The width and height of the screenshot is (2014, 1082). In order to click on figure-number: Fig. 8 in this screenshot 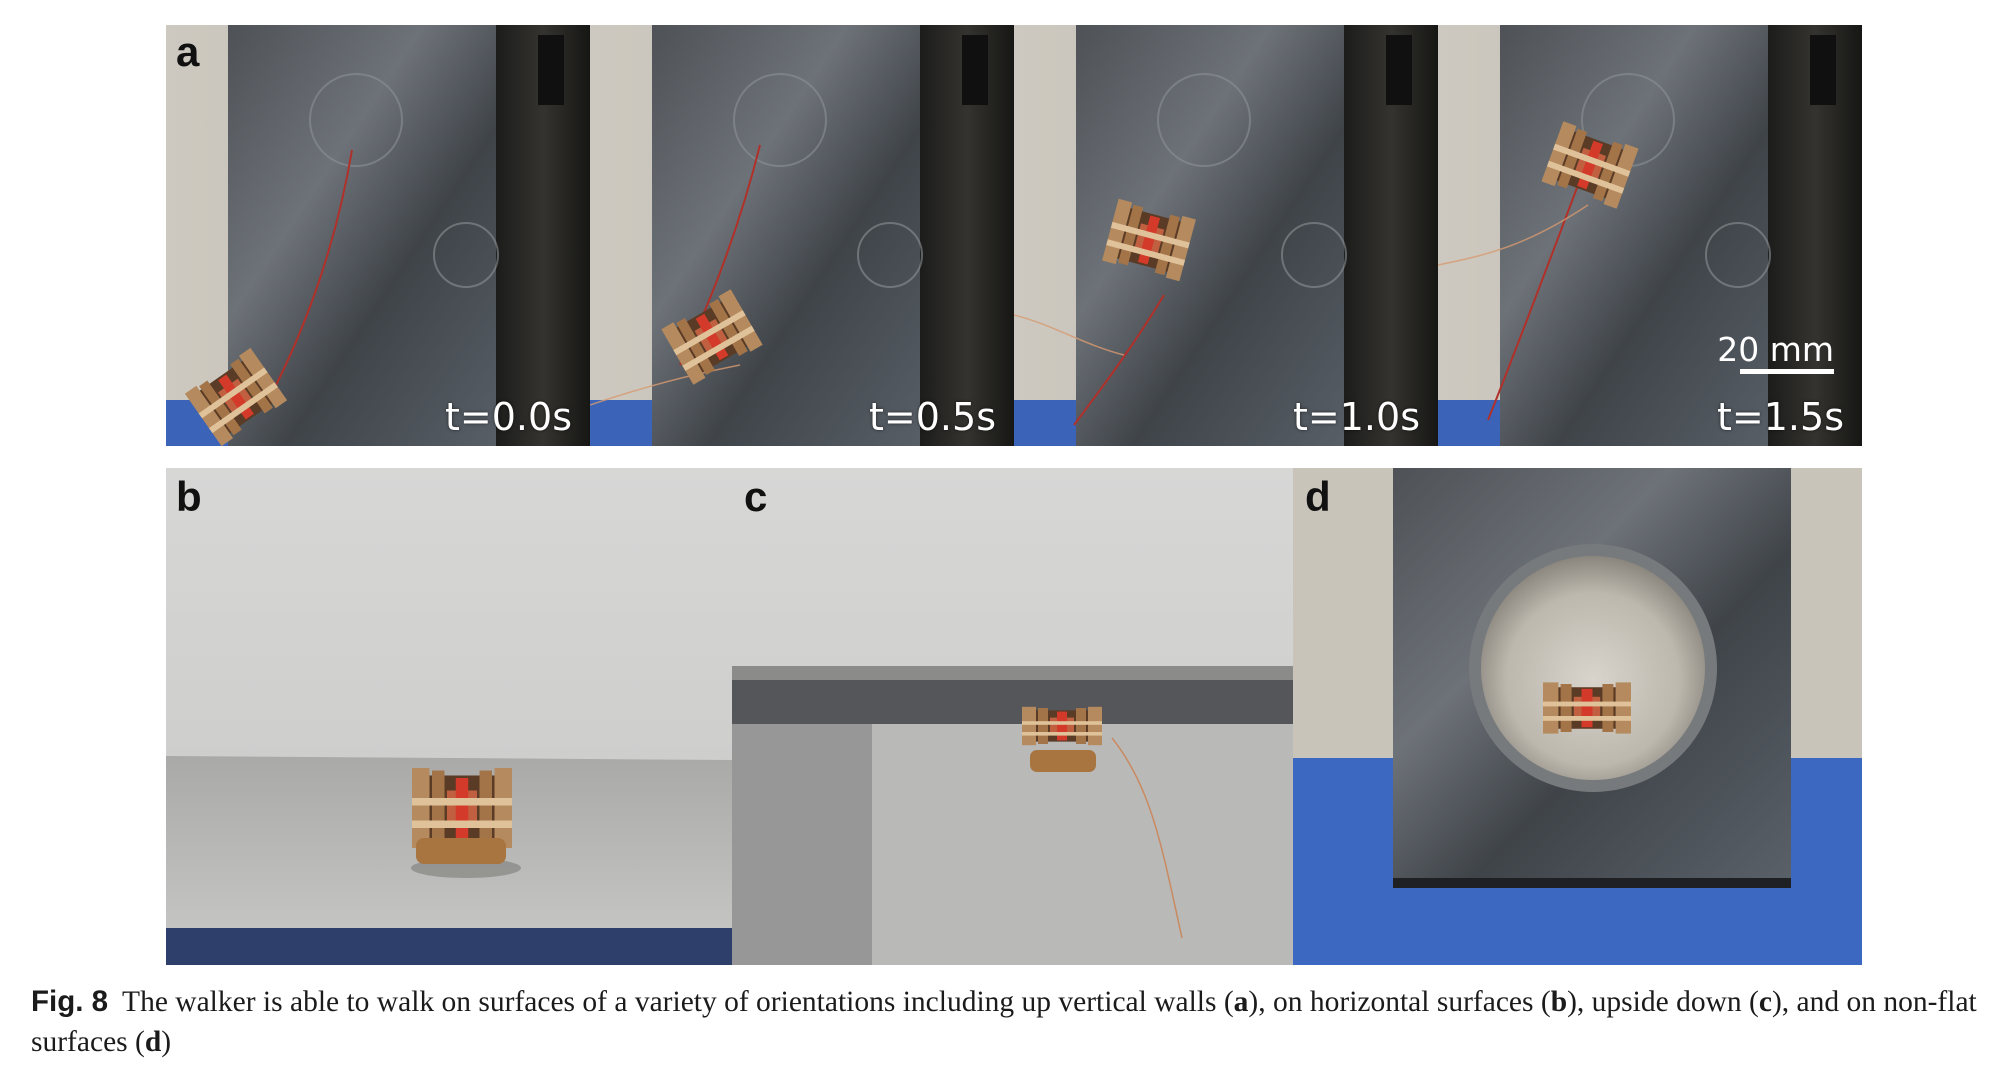, I will do `click(70, 1001)`.